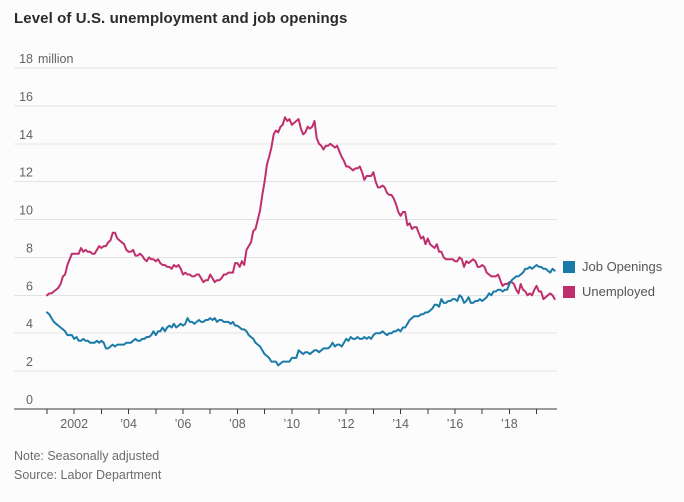 The image size is (684, 502). Describe the element at coordinates (26, 97) in the screenshot. I see `svg-text: 16` at that location.